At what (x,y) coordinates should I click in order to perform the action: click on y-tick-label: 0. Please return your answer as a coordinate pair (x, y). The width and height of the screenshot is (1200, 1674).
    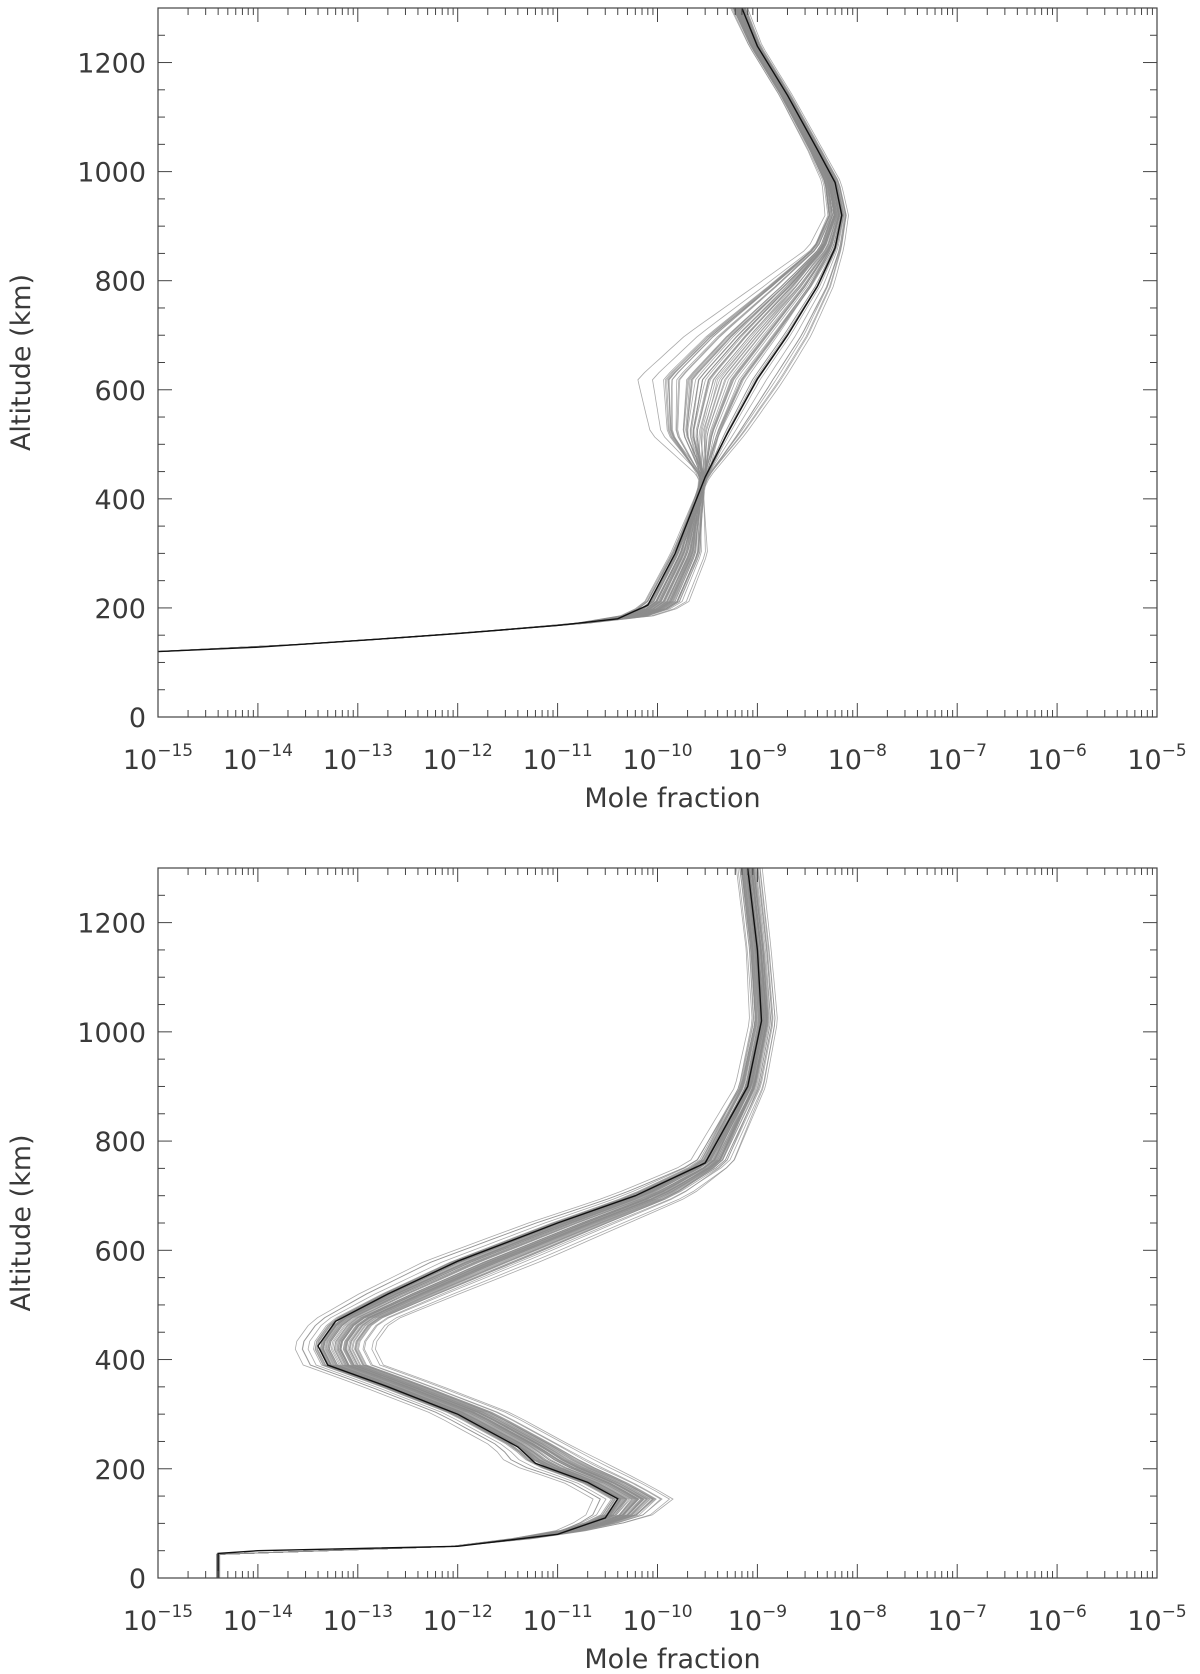
    Looking at the image, I should click on (137, 1579).